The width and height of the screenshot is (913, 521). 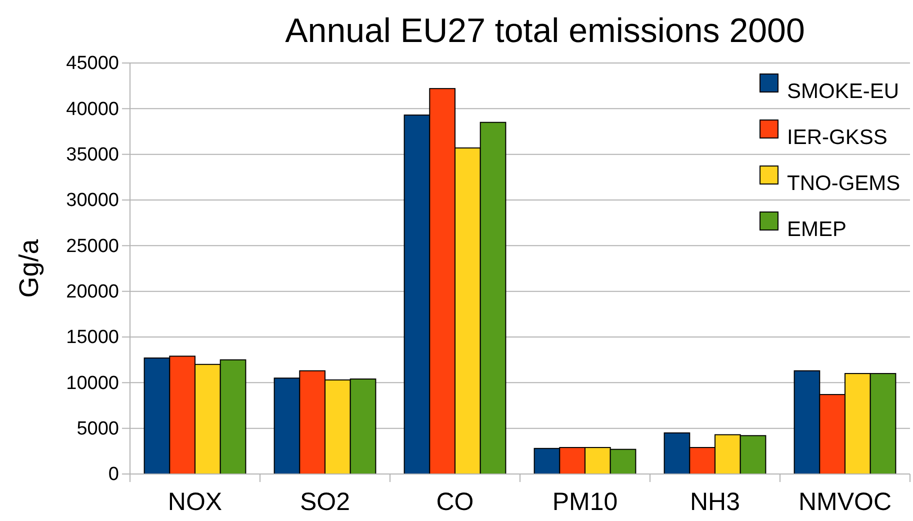 What do you see at coordinates (585, 502) in the screenshot?
I see `x-tick-label: PM10` at bounding box center [585, 502].